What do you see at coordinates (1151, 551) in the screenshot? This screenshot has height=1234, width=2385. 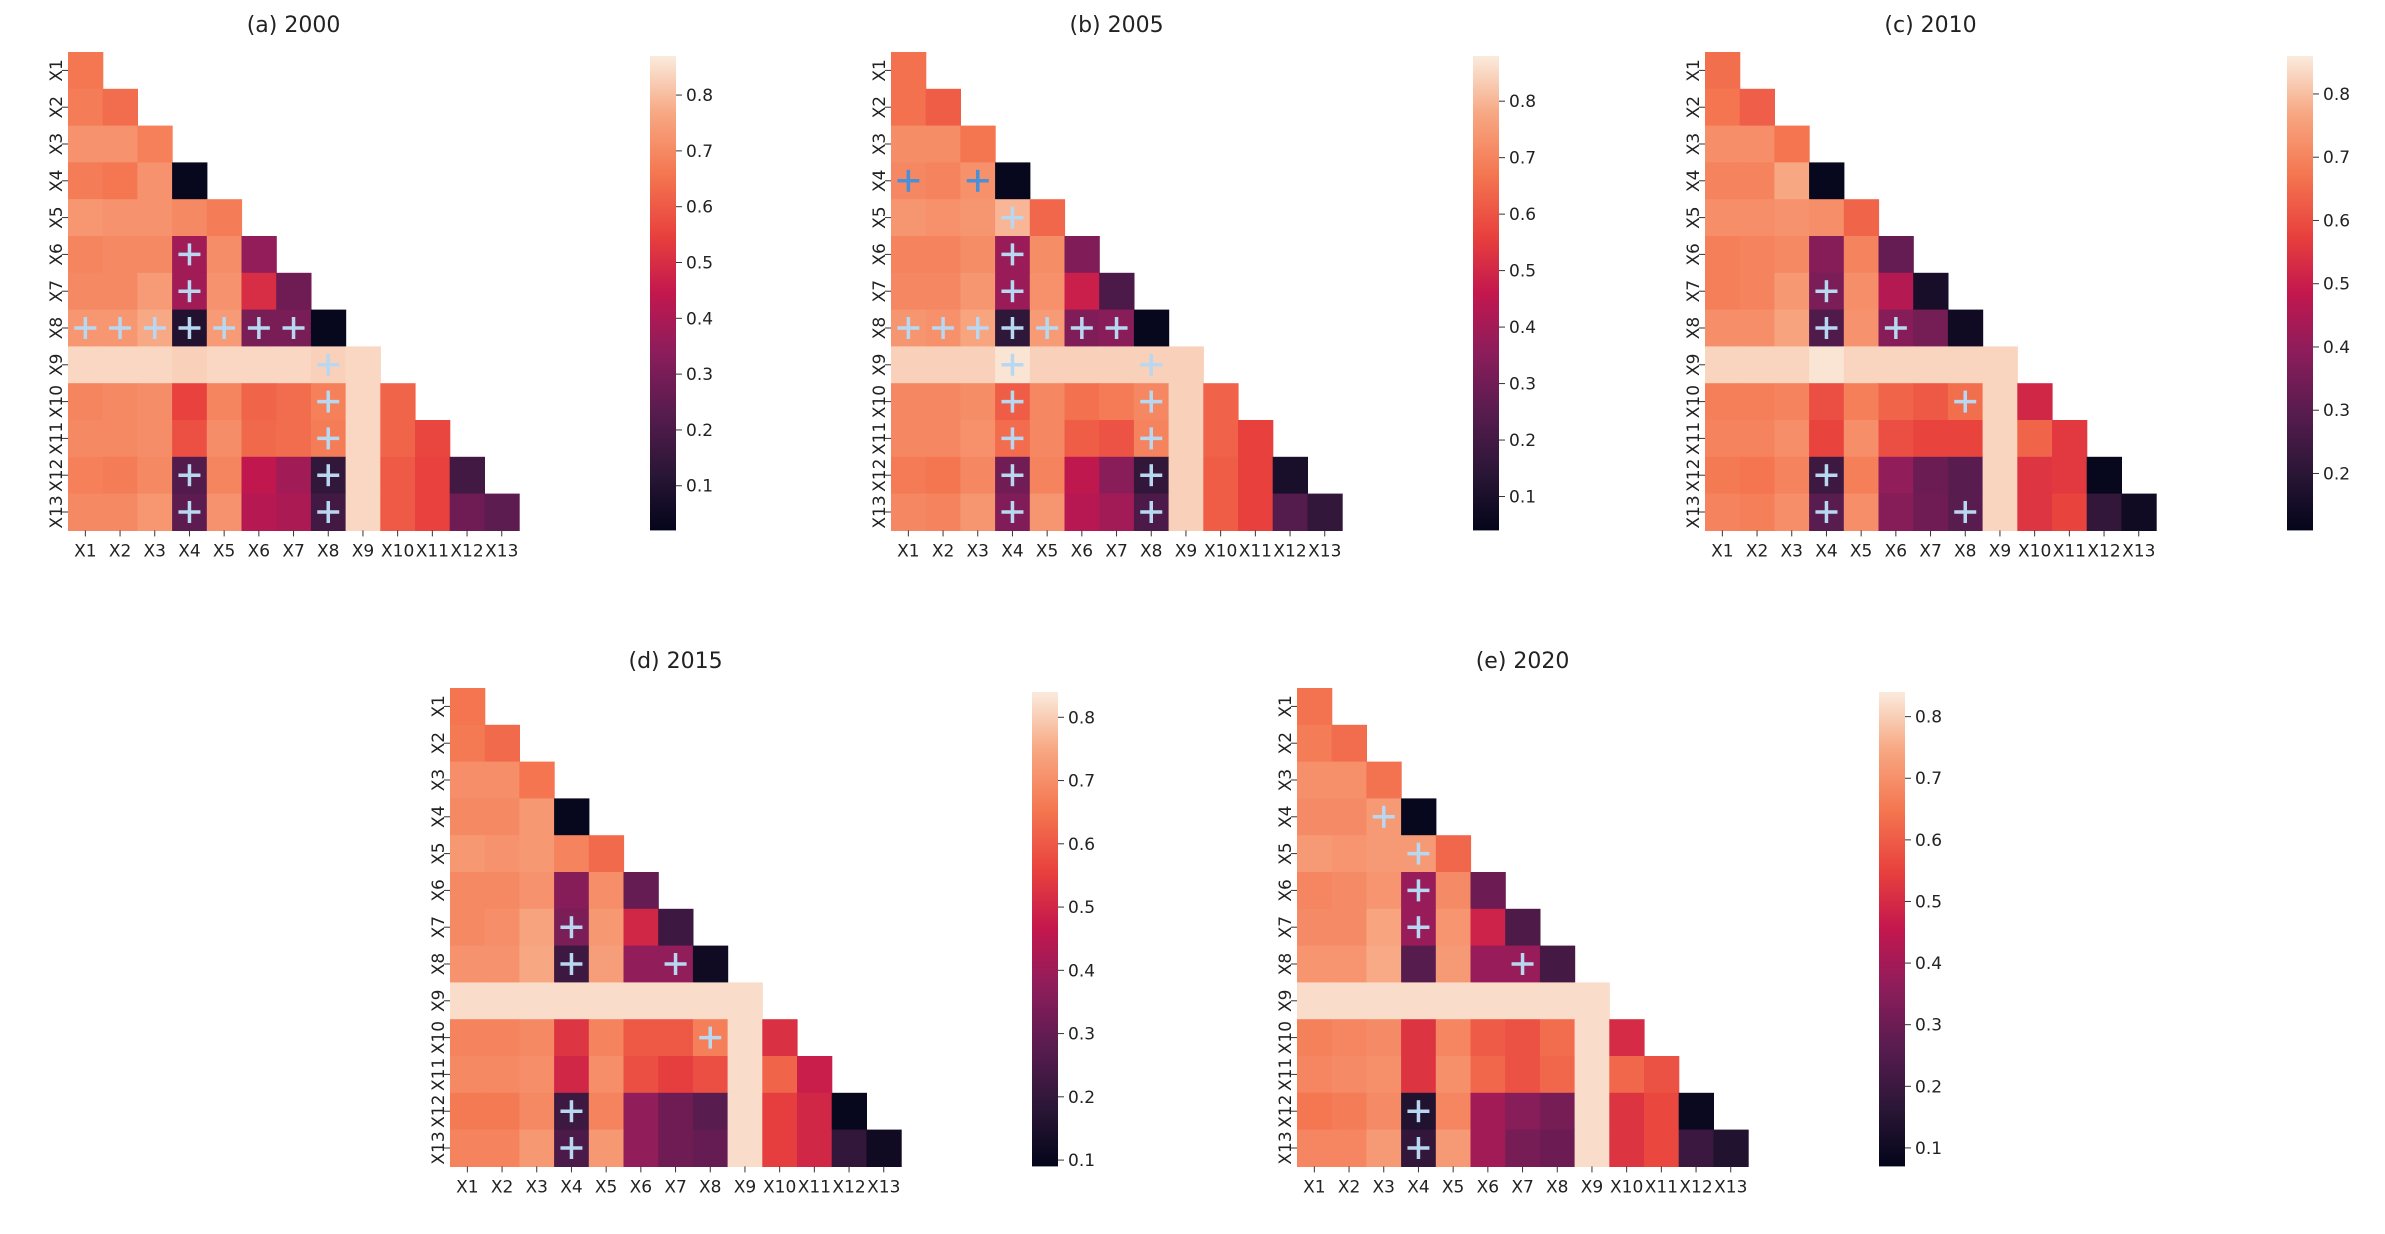 I see `x-tick-label: X8` at bounding box center [1151, 551].